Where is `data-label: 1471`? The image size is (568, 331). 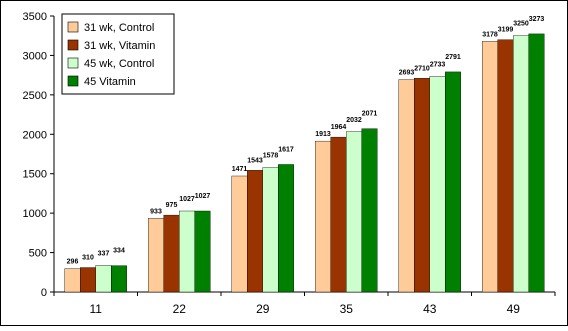 data-label: 1471 is located at coordinates (240, 169).